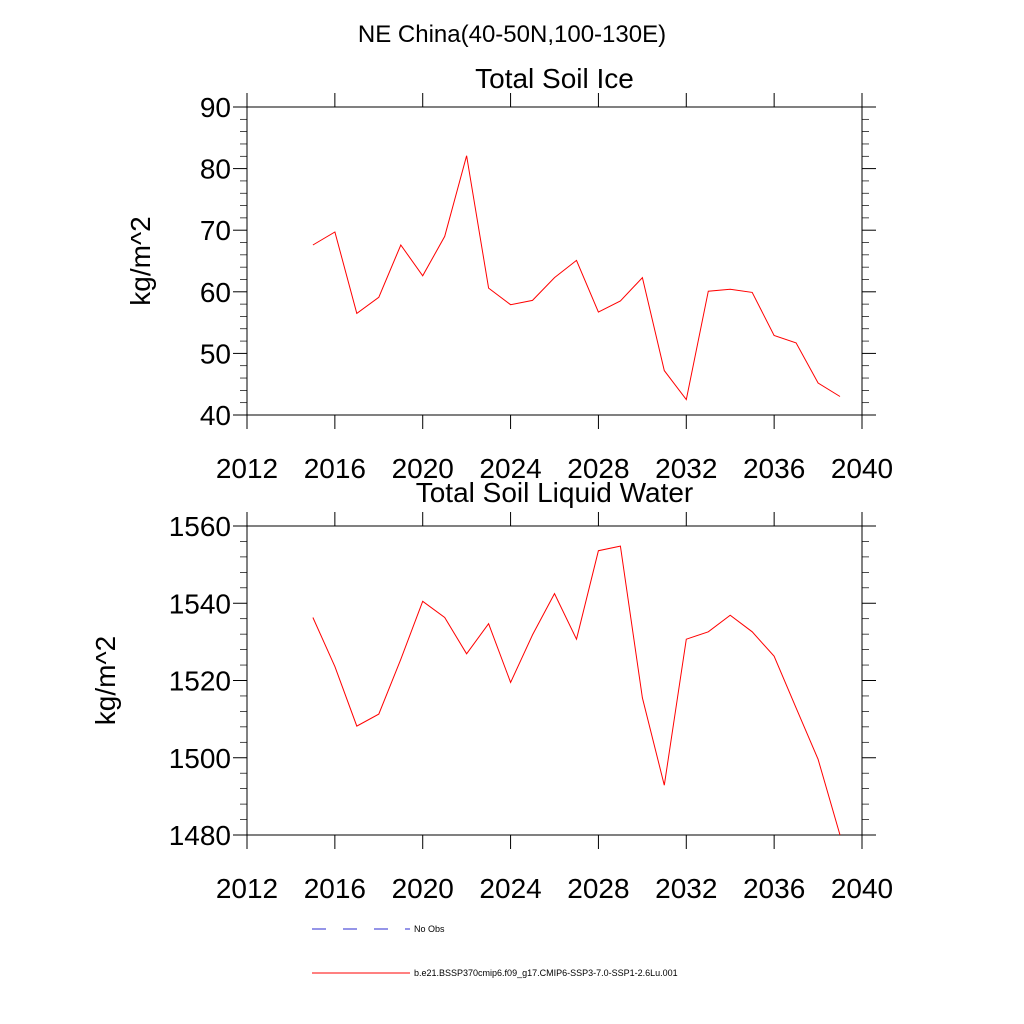  What do you see at coordinates (200, 835) in the screenshot?
I see `y-tick-label: 1480` at bounding box center [200, 835].